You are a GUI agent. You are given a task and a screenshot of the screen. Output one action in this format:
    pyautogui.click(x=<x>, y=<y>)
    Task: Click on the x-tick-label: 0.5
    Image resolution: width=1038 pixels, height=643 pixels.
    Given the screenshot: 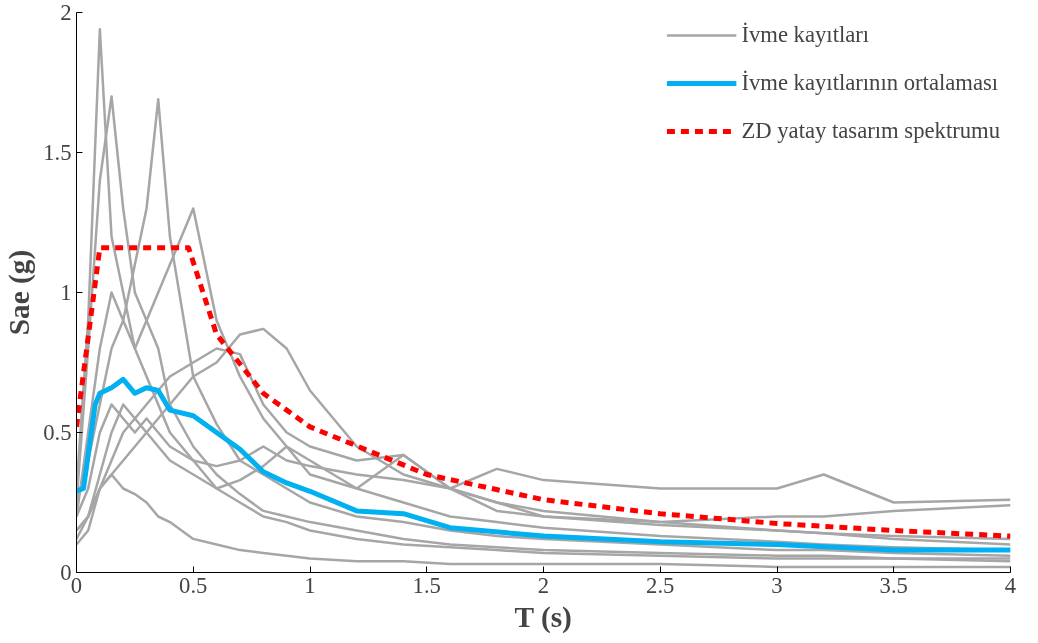 What is the action you would take?
    pyautogui.click(x=193, y=585)
    